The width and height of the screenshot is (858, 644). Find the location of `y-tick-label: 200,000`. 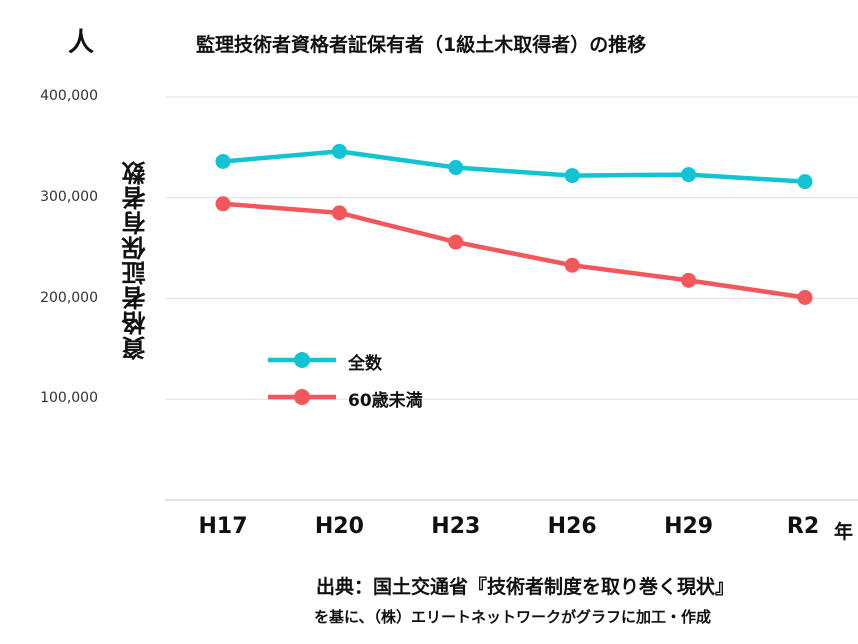

y-tick-label: 200,000 is located at coordinates (69, 297).